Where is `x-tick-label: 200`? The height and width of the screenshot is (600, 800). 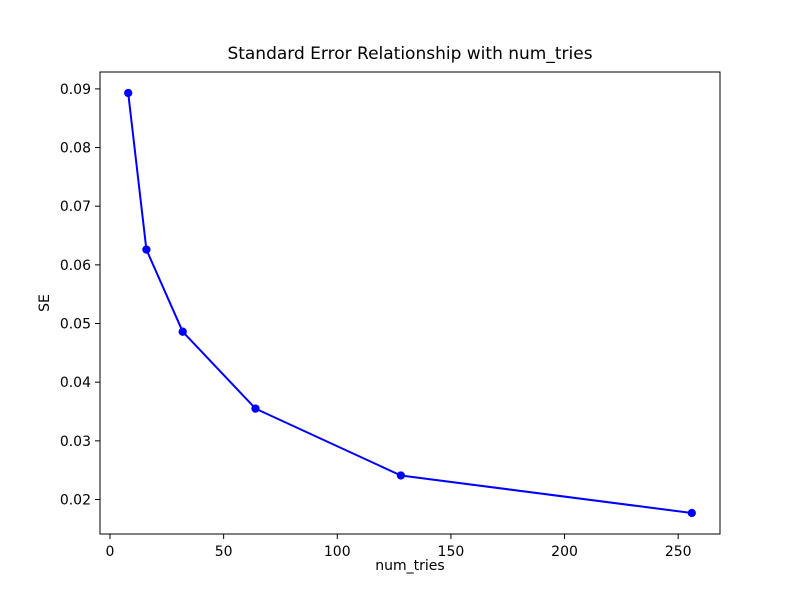 x-tick-label: 200 is located at coordinates (564, 552).